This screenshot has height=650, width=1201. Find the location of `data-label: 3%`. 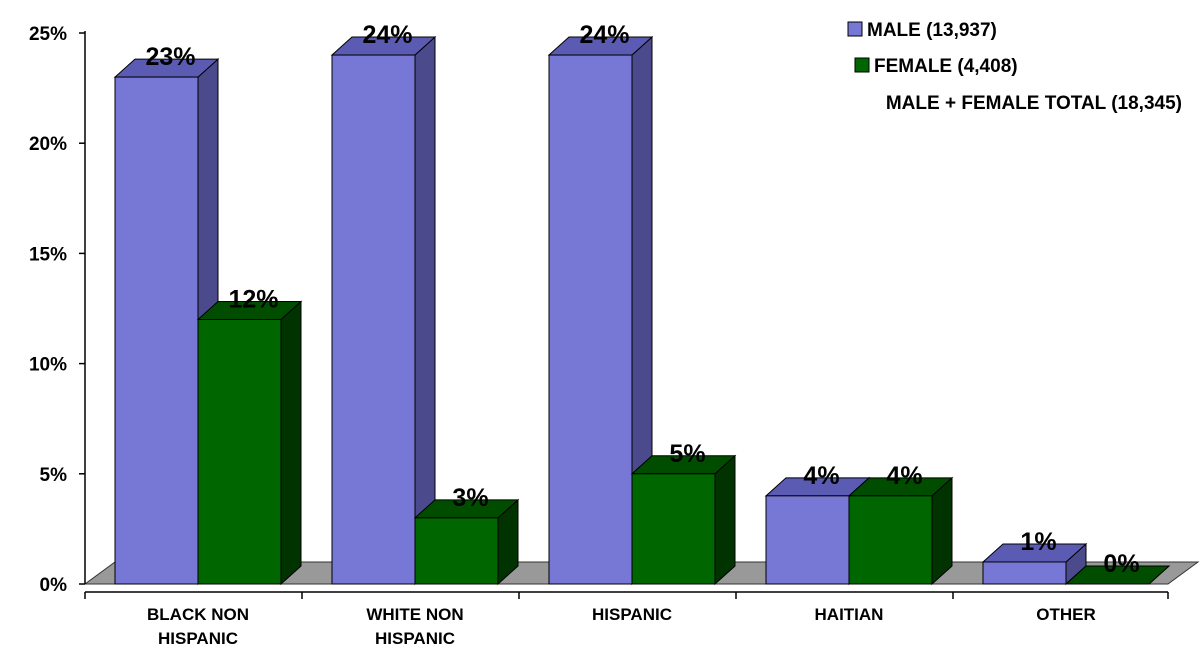

data-label: 3% is located at coordinates (470, 498).